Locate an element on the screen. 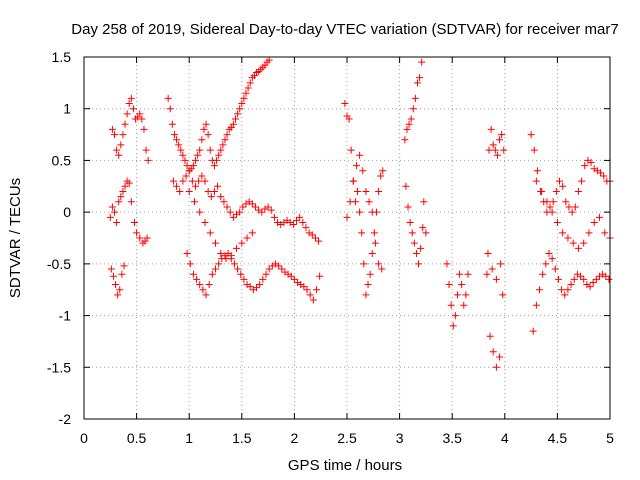 Image resolution: width=640 pixels, height=480 pixels. series-track-e is located at coordinates (457, 295).